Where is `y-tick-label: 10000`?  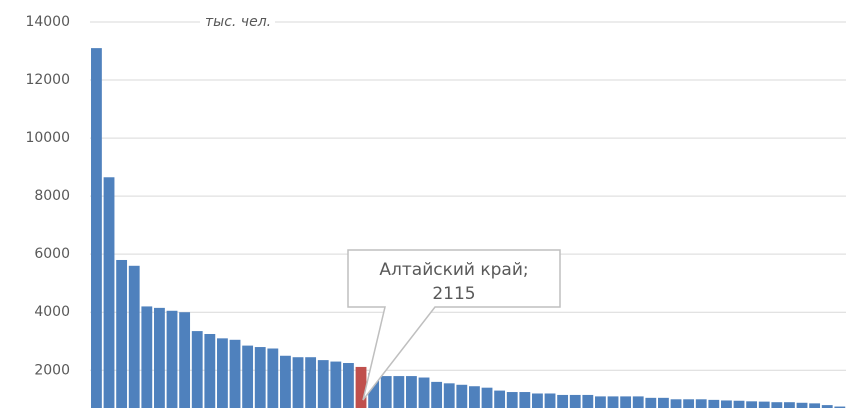
y-tick-label: 10000 is located at coordinates (47, 138).